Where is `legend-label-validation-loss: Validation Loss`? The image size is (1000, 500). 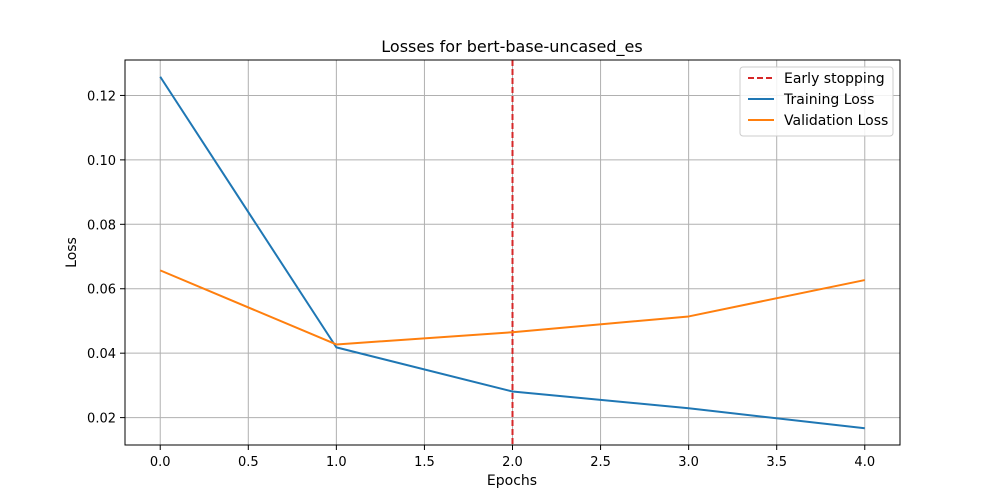 legend-label-validation-loss: Validation Loss is located at coordinates (836, 121).